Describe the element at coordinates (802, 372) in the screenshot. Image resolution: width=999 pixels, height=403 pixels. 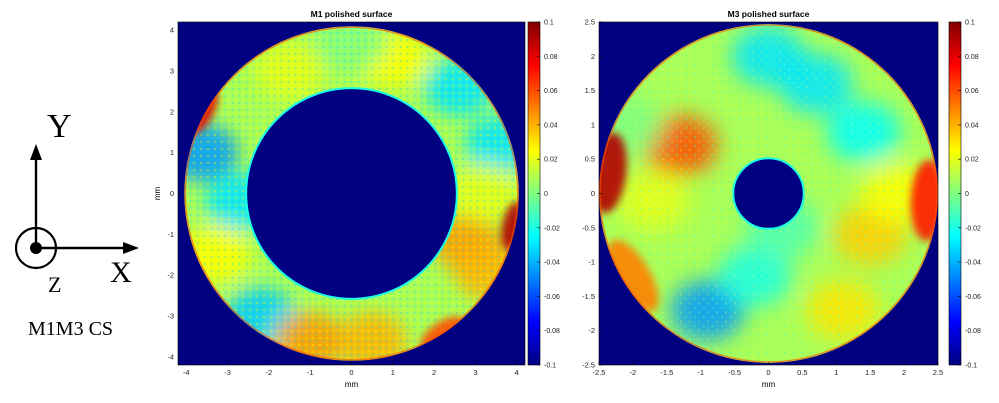
I see `x-tick-label: 0.5` at that location.